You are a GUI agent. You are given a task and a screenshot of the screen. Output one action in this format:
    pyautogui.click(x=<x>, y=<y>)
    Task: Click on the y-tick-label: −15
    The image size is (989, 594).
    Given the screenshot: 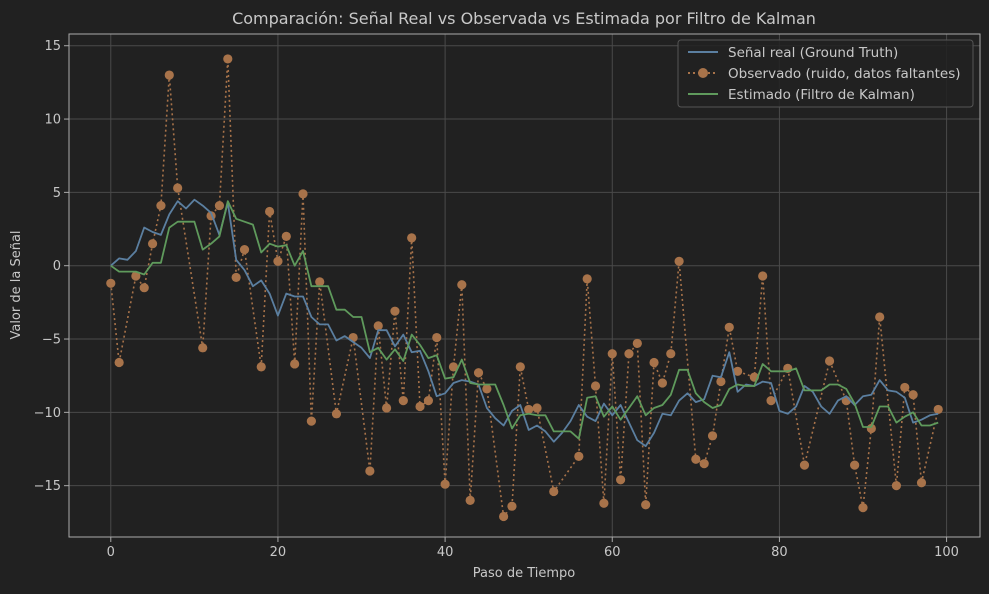 What is the action you would take?
    pyautogui.click(x=47, y=486)
    